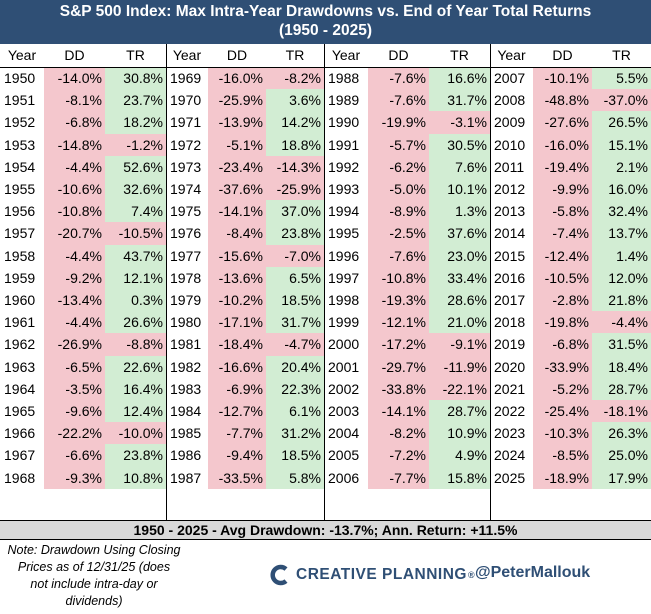 This screenshot has width=651, height=614. What do you see at coordinates (562, 100) in the screenshot?
I see `drawdown-cell: -48.8%` at bounding box center [562, 100].